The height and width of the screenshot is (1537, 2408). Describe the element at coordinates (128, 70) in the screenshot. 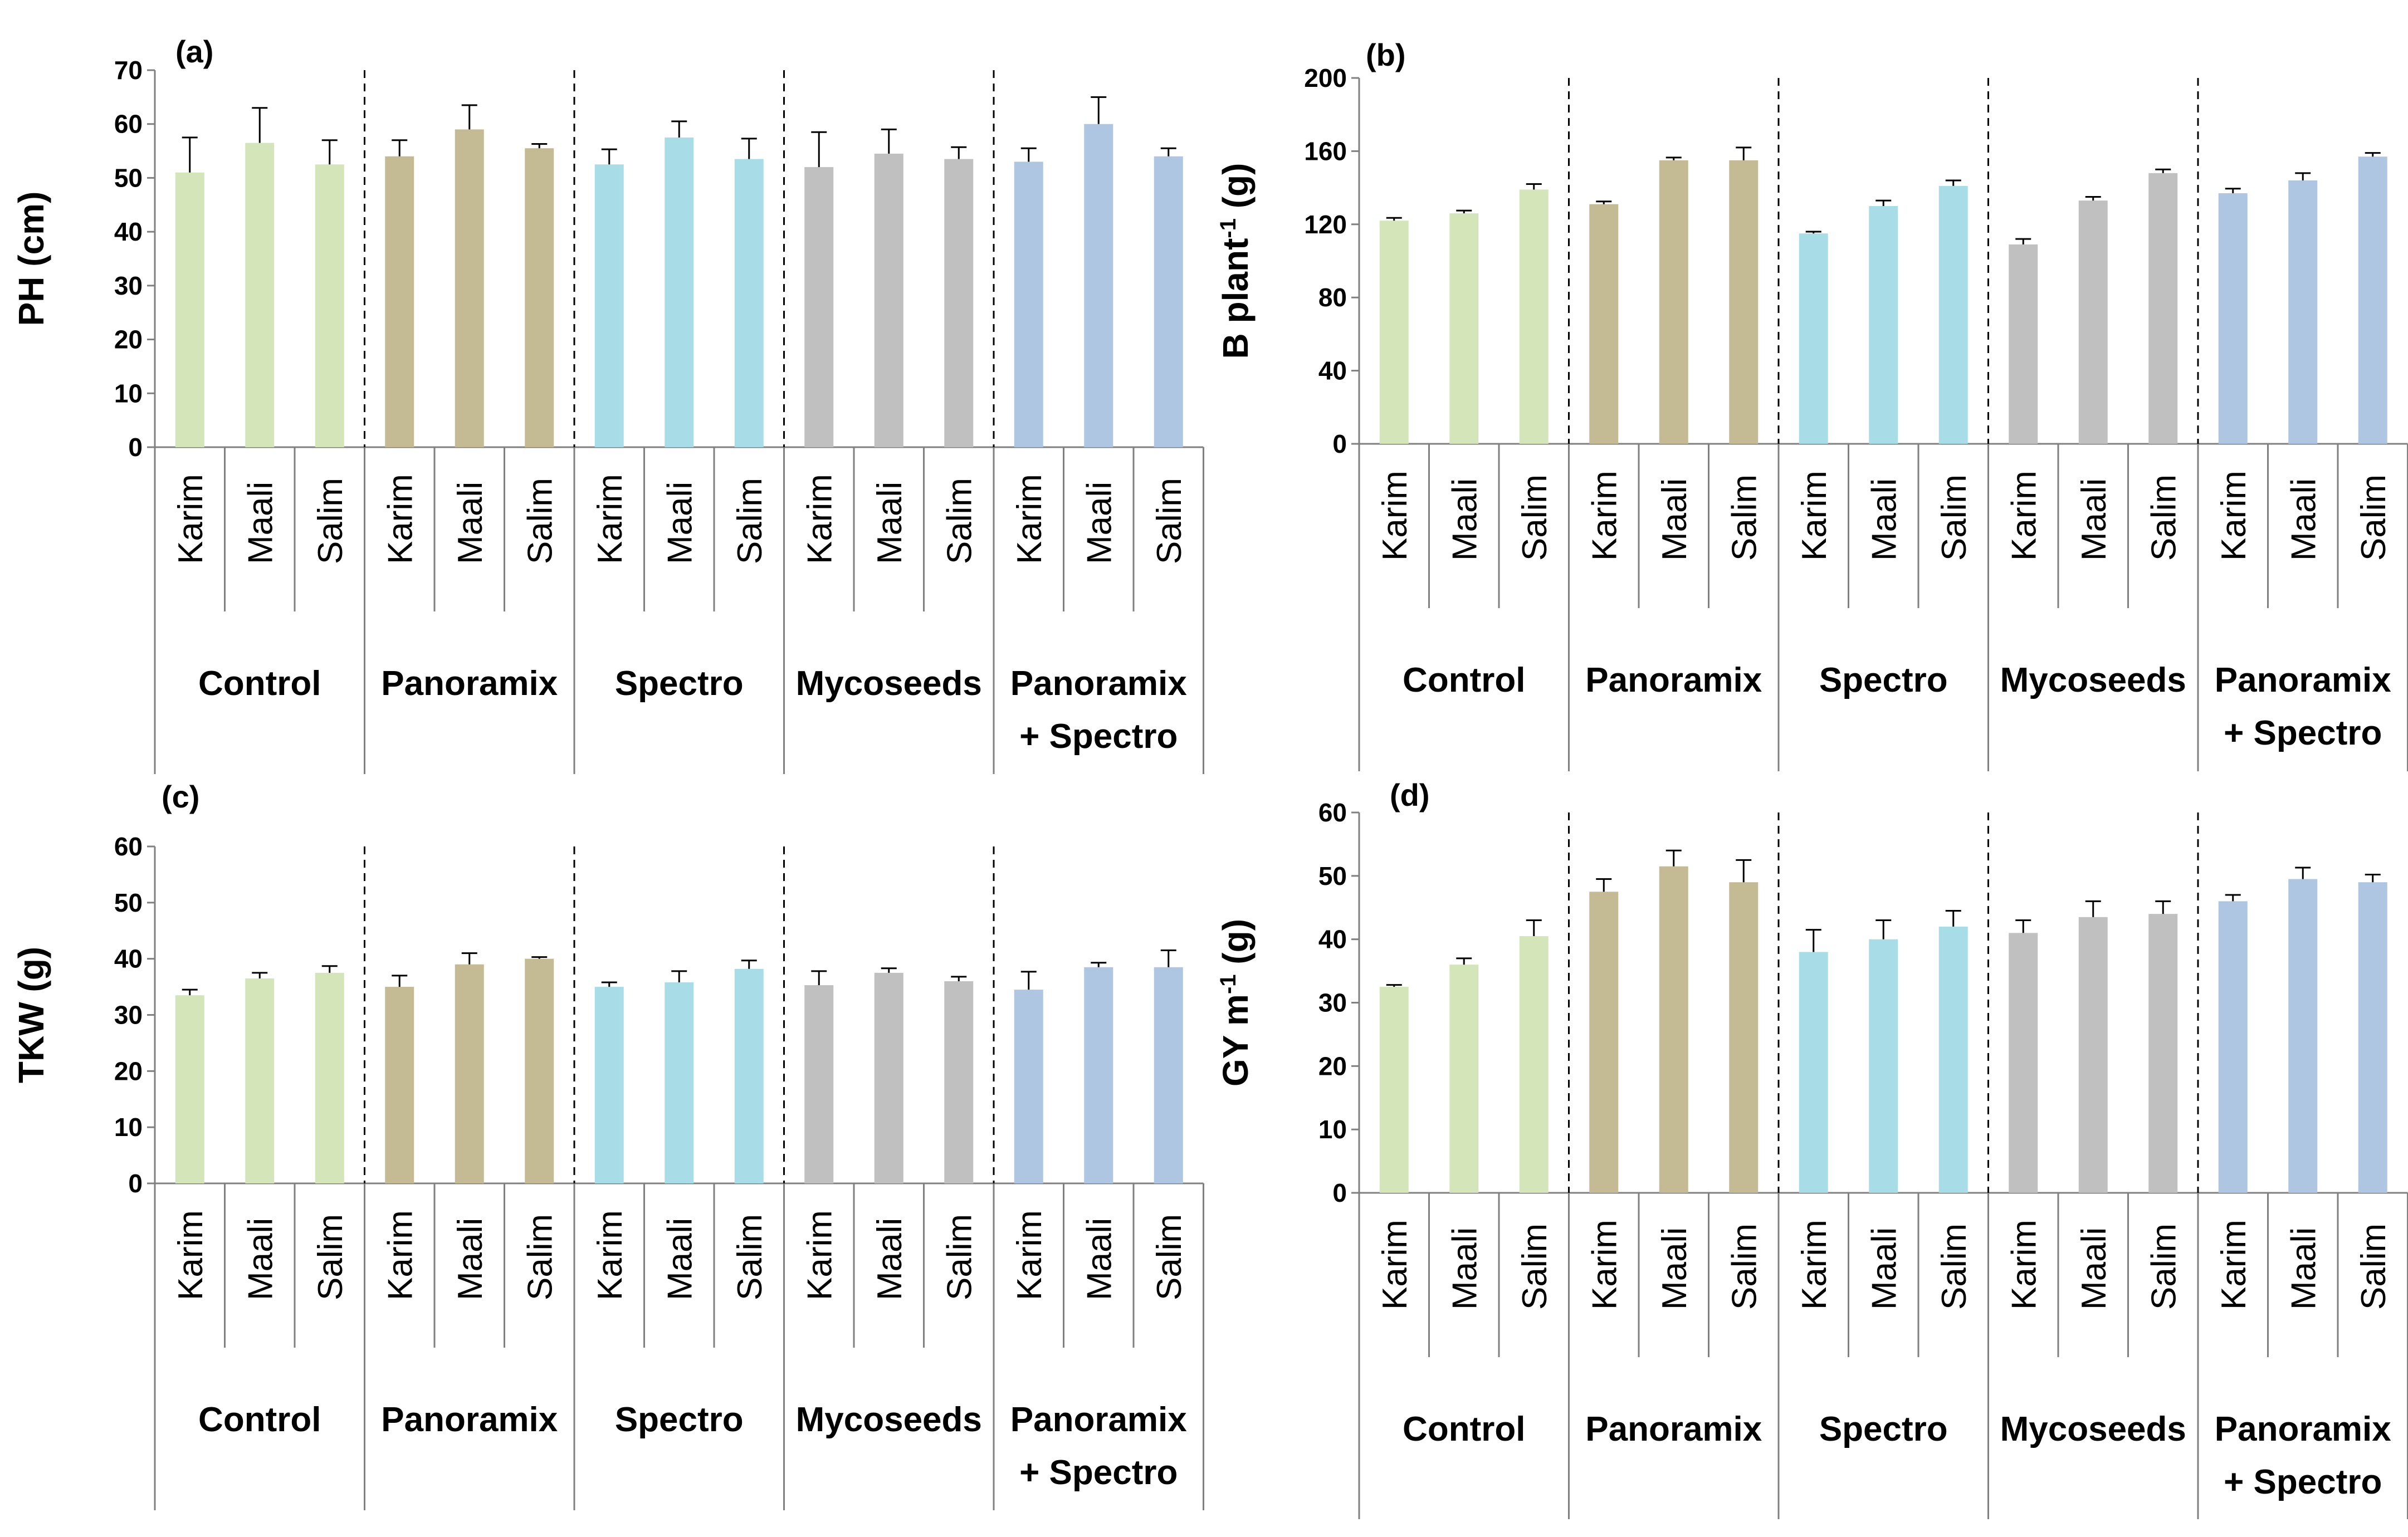

I see `y-tick-label: 70` at that location.